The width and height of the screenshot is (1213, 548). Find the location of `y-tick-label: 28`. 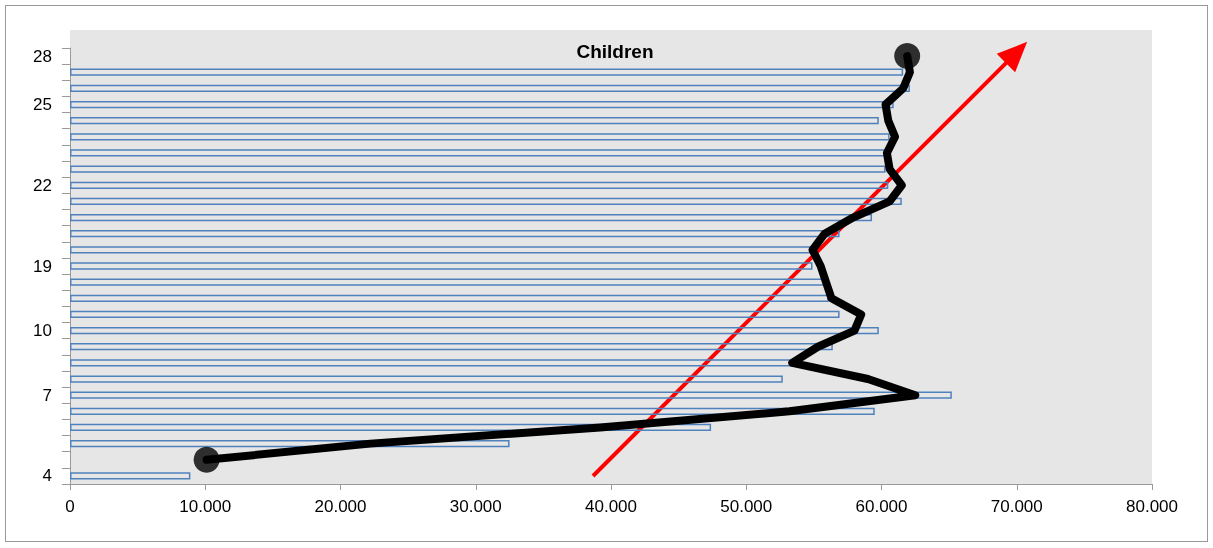

y-tick-label: 28 is located at coordinates (42, 56).